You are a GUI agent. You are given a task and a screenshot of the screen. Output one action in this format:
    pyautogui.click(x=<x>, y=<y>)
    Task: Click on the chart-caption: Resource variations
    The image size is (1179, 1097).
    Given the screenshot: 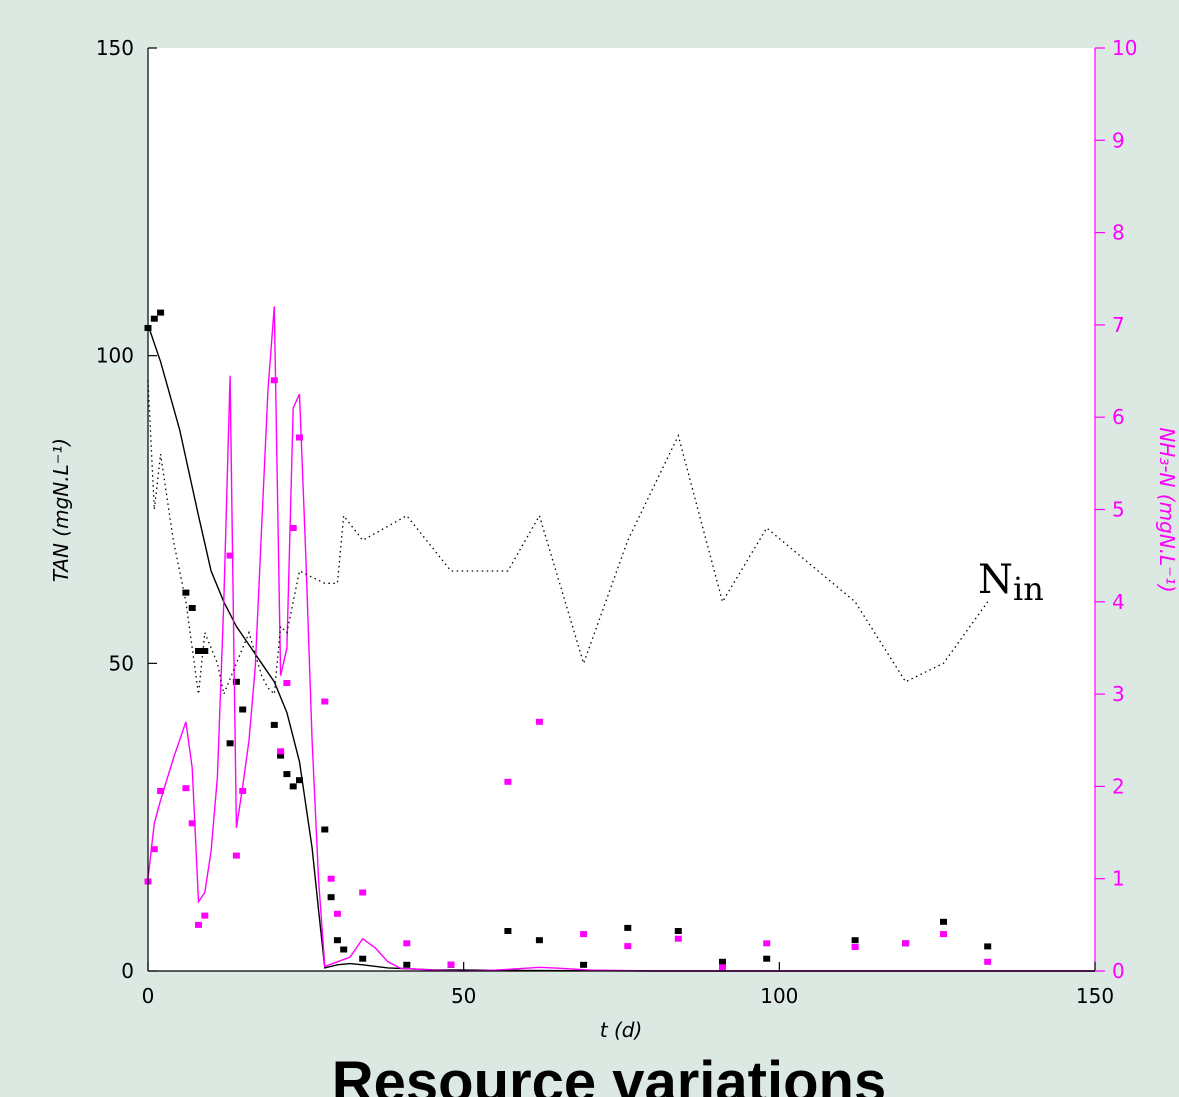 What is the action you would take?
    pyautogui.click(x=609, y=1073)
    